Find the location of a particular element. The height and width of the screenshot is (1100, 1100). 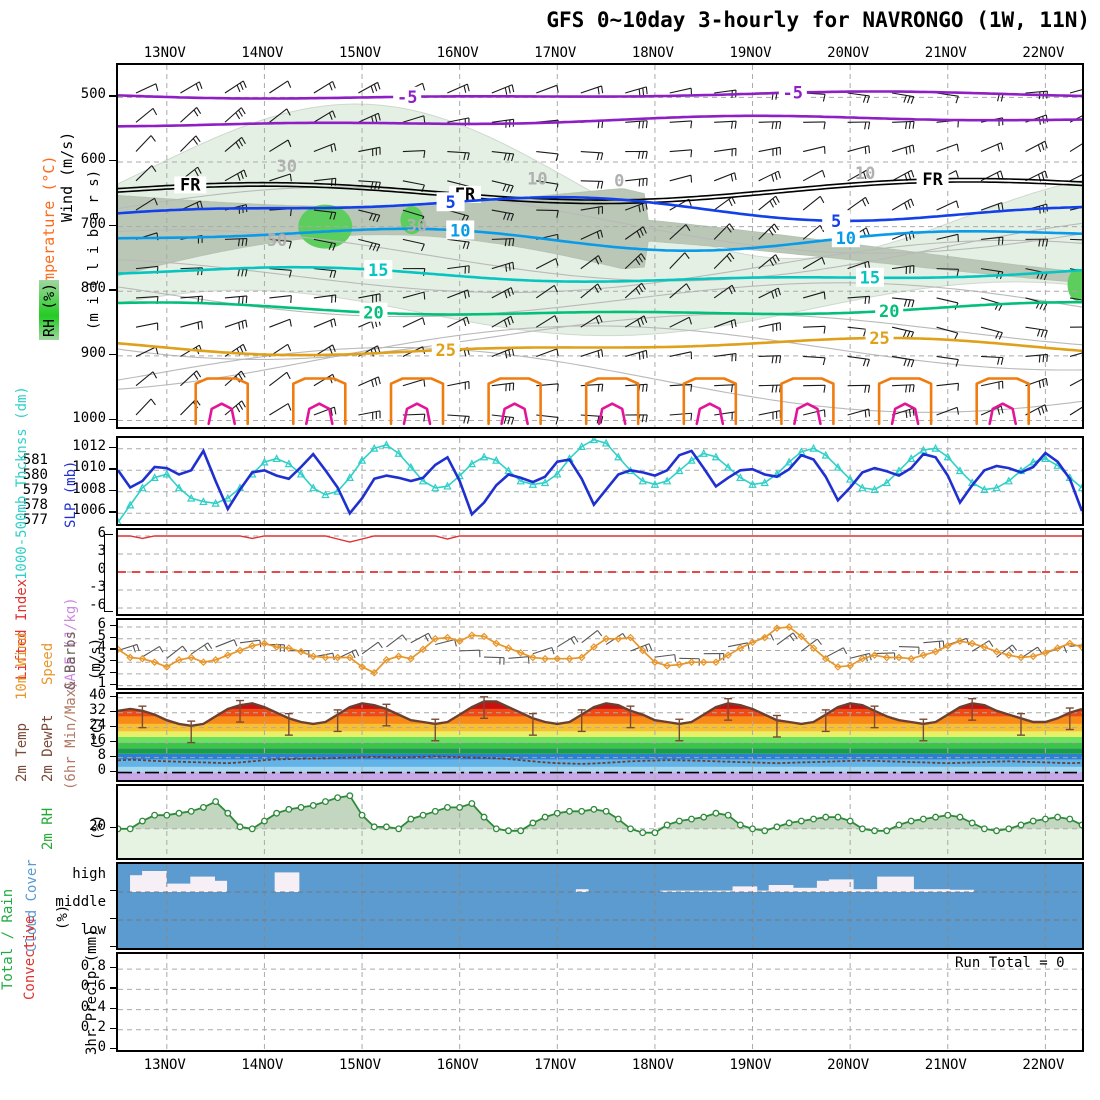

upper-air-ytick: 500 is located at coordinates (93, 94).